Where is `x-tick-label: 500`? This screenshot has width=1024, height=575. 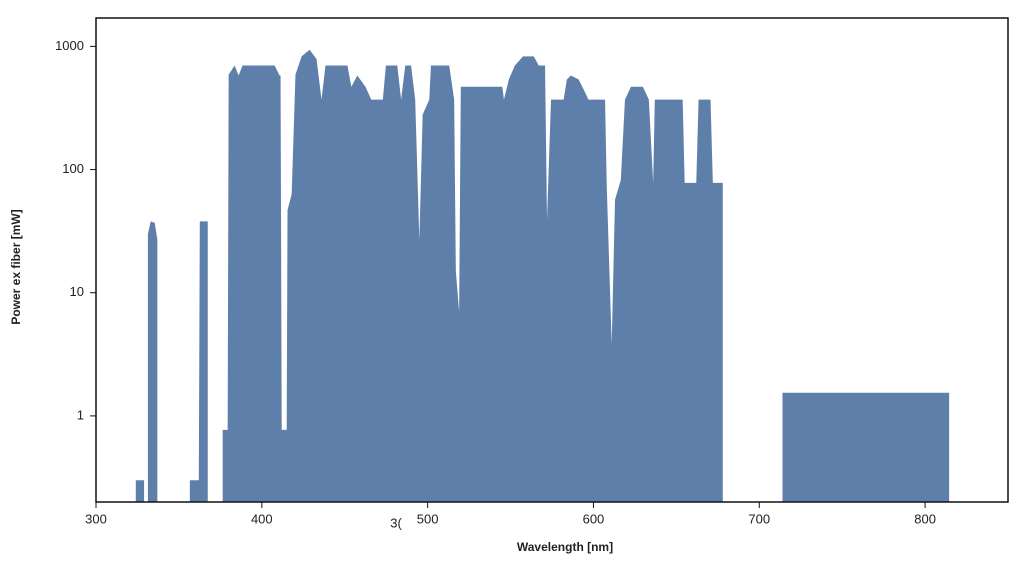
x-tick-label: 500 is located at coordinates (428, 518).